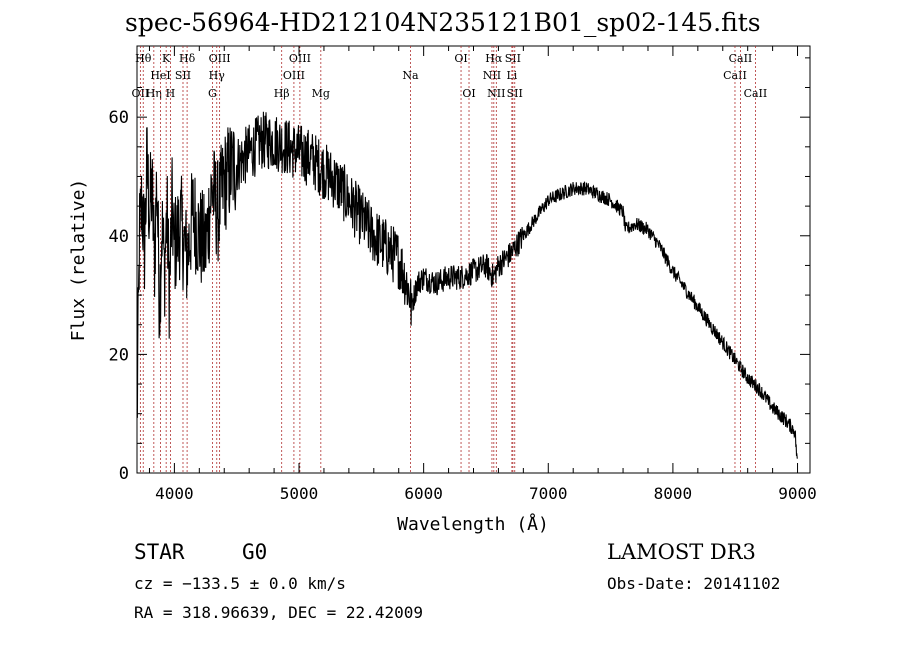 The width and height of the screenshot is (900, 649). What do you see at coordinates (119, 237) in the screenshot?
I see `y-tick-label: 40` at bounding box center [119, 237].